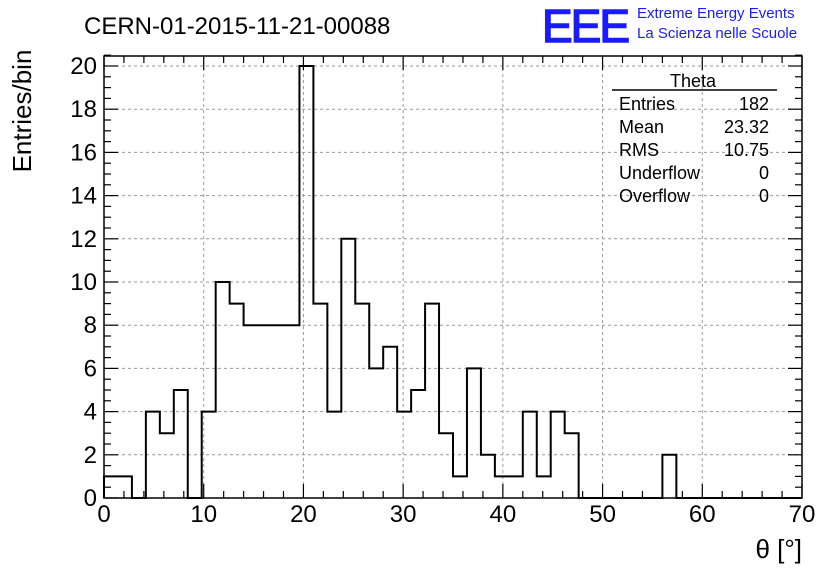  Describe the element at coordinates (602, 514) in the screenshot. I see `x-tick-label: 50` at that location.